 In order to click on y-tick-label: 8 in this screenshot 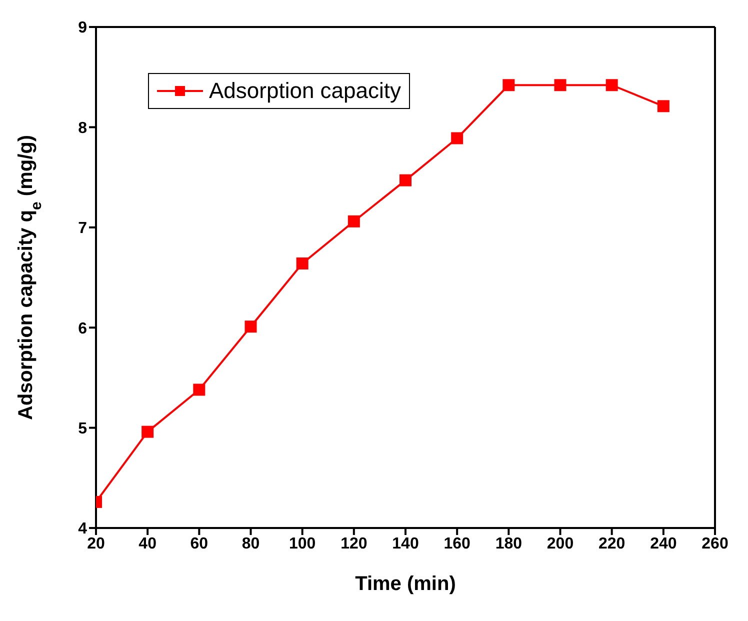, I will do `click(83, 128)`.